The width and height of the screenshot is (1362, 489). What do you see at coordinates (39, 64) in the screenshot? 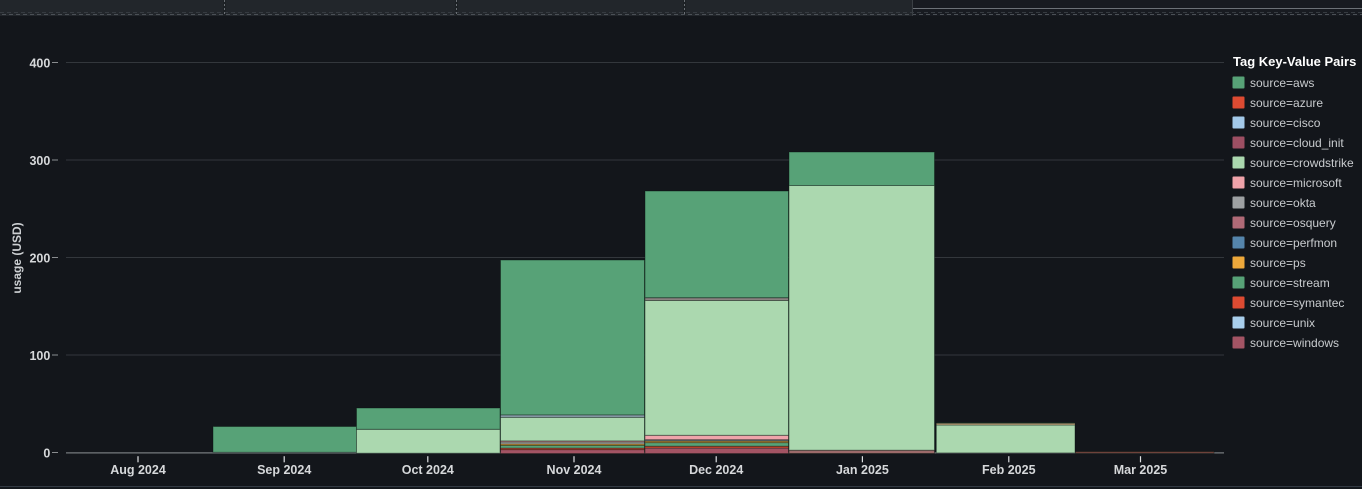
I see `svg-text: 400` at bounding box center [39, 64].